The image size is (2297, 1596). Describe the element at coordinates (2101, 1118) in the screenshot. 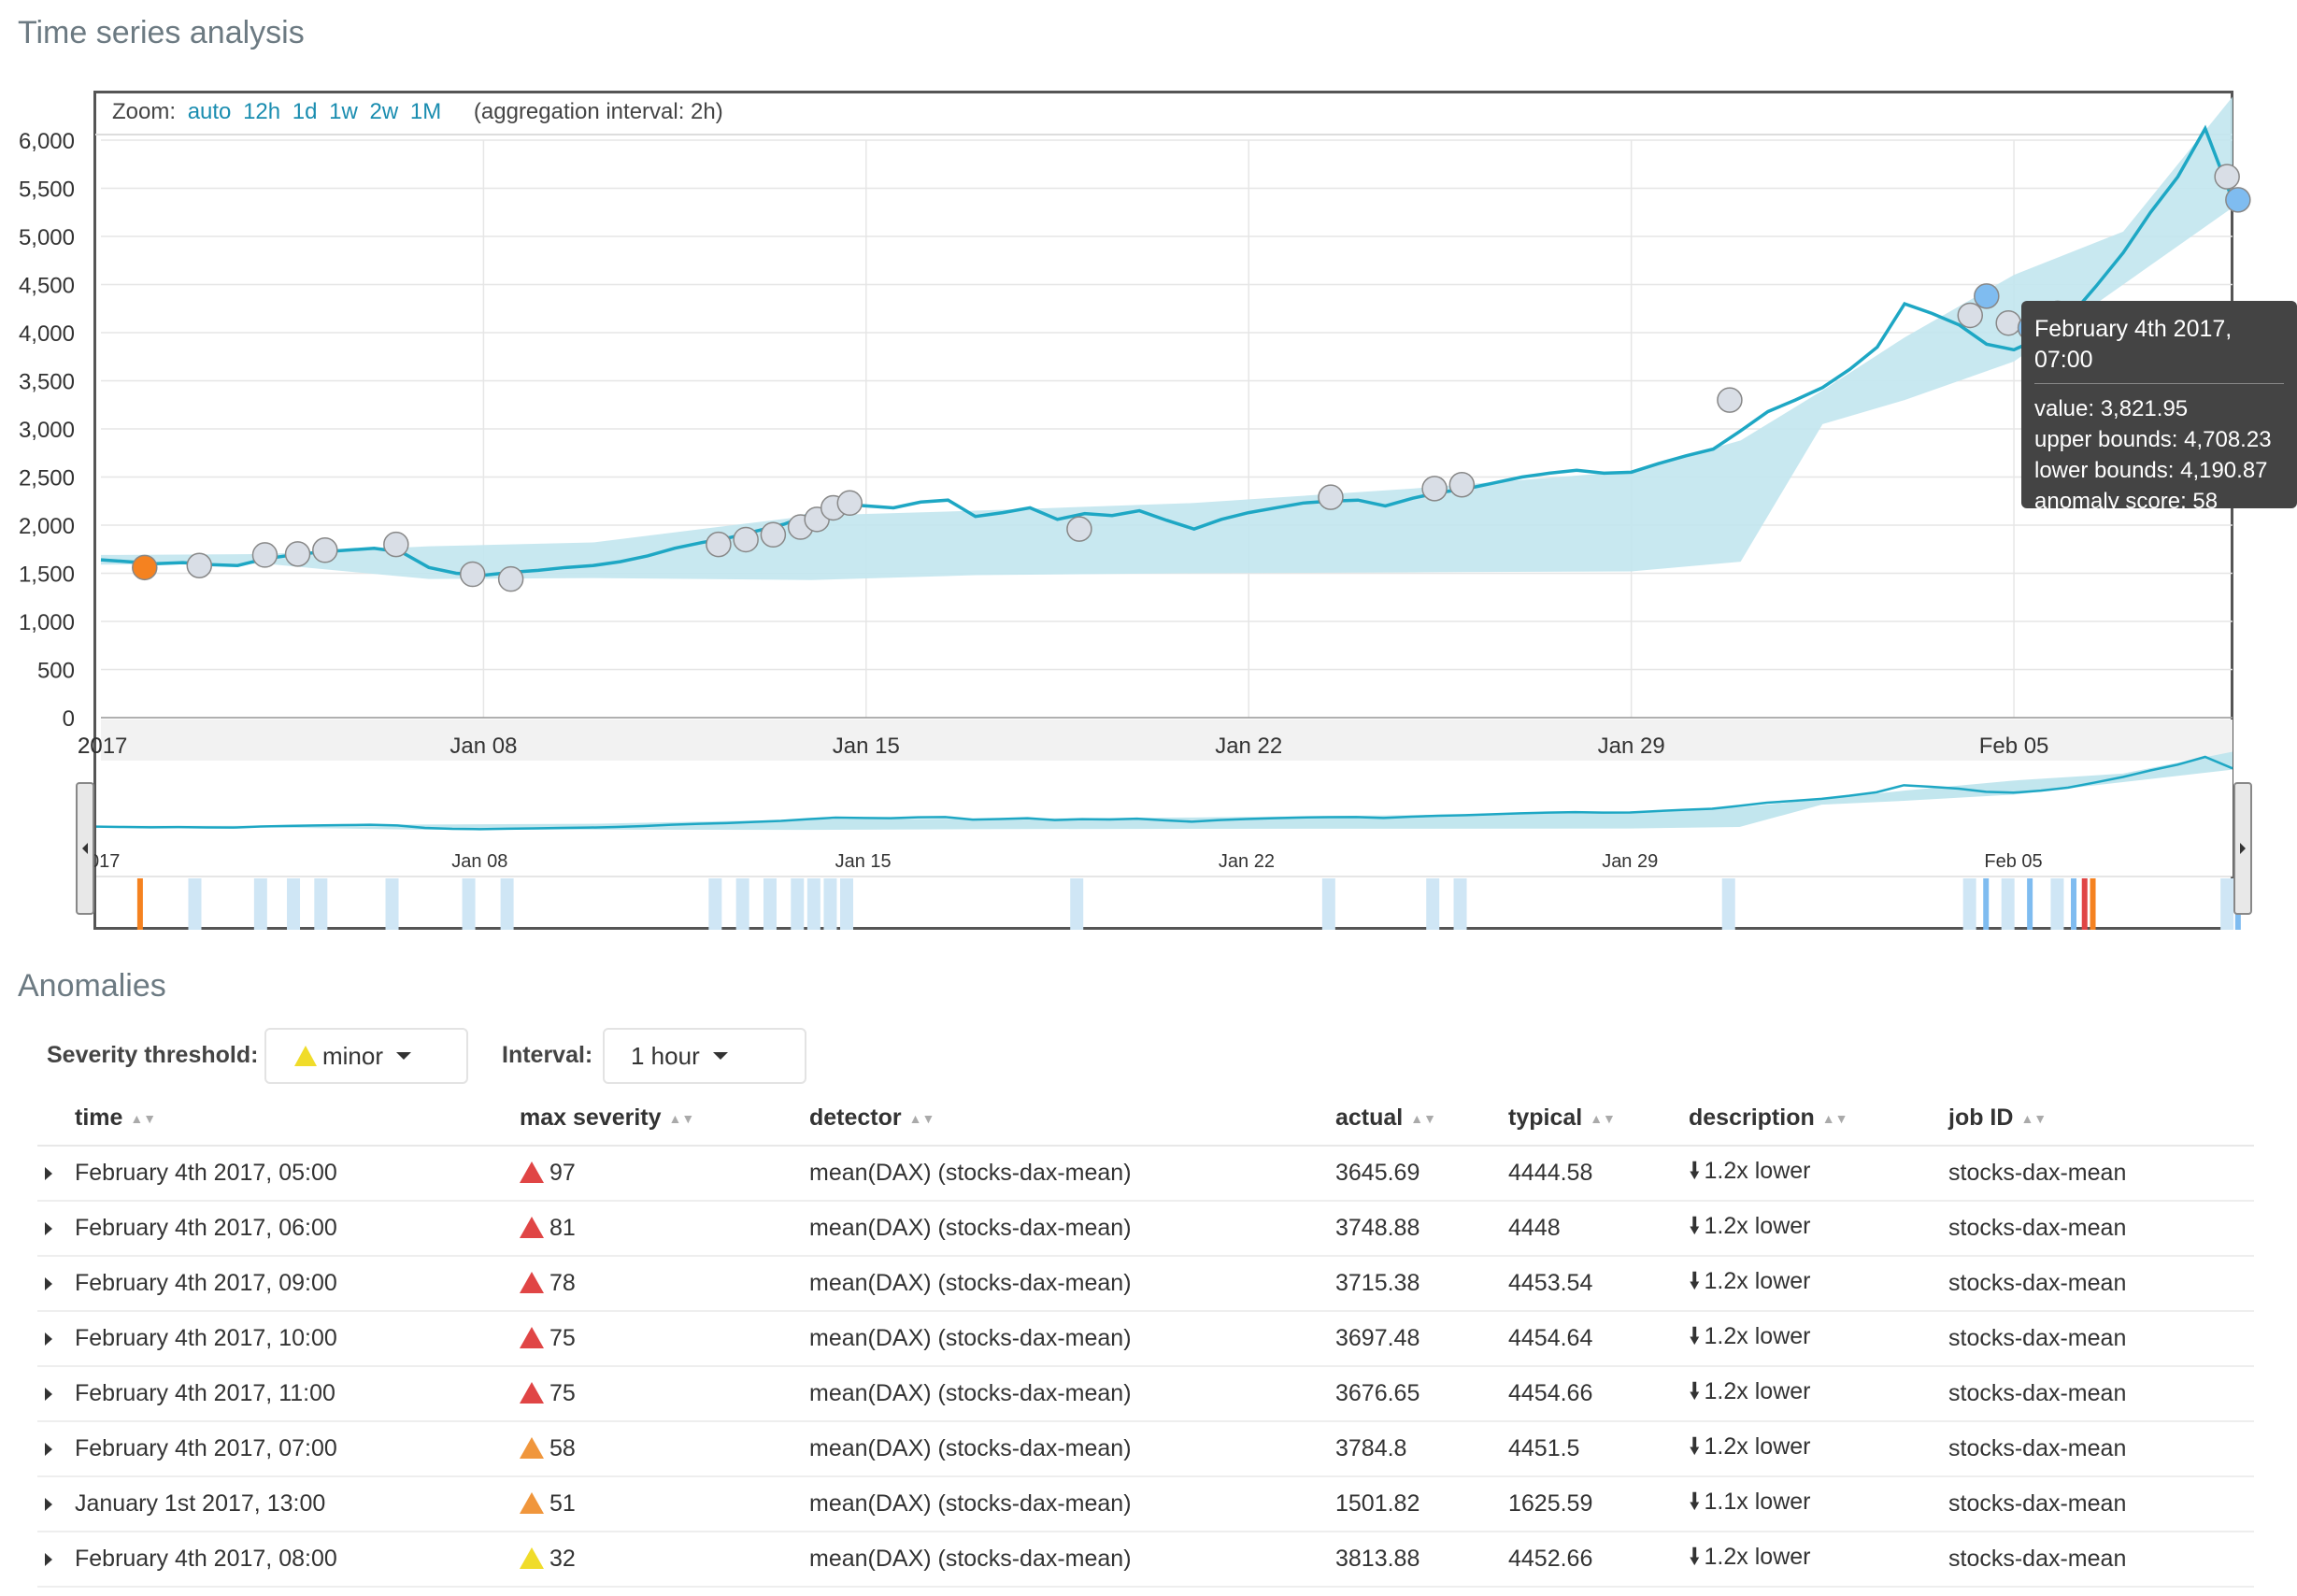

I see `col-job-id: job ID ▲▼` at that location.